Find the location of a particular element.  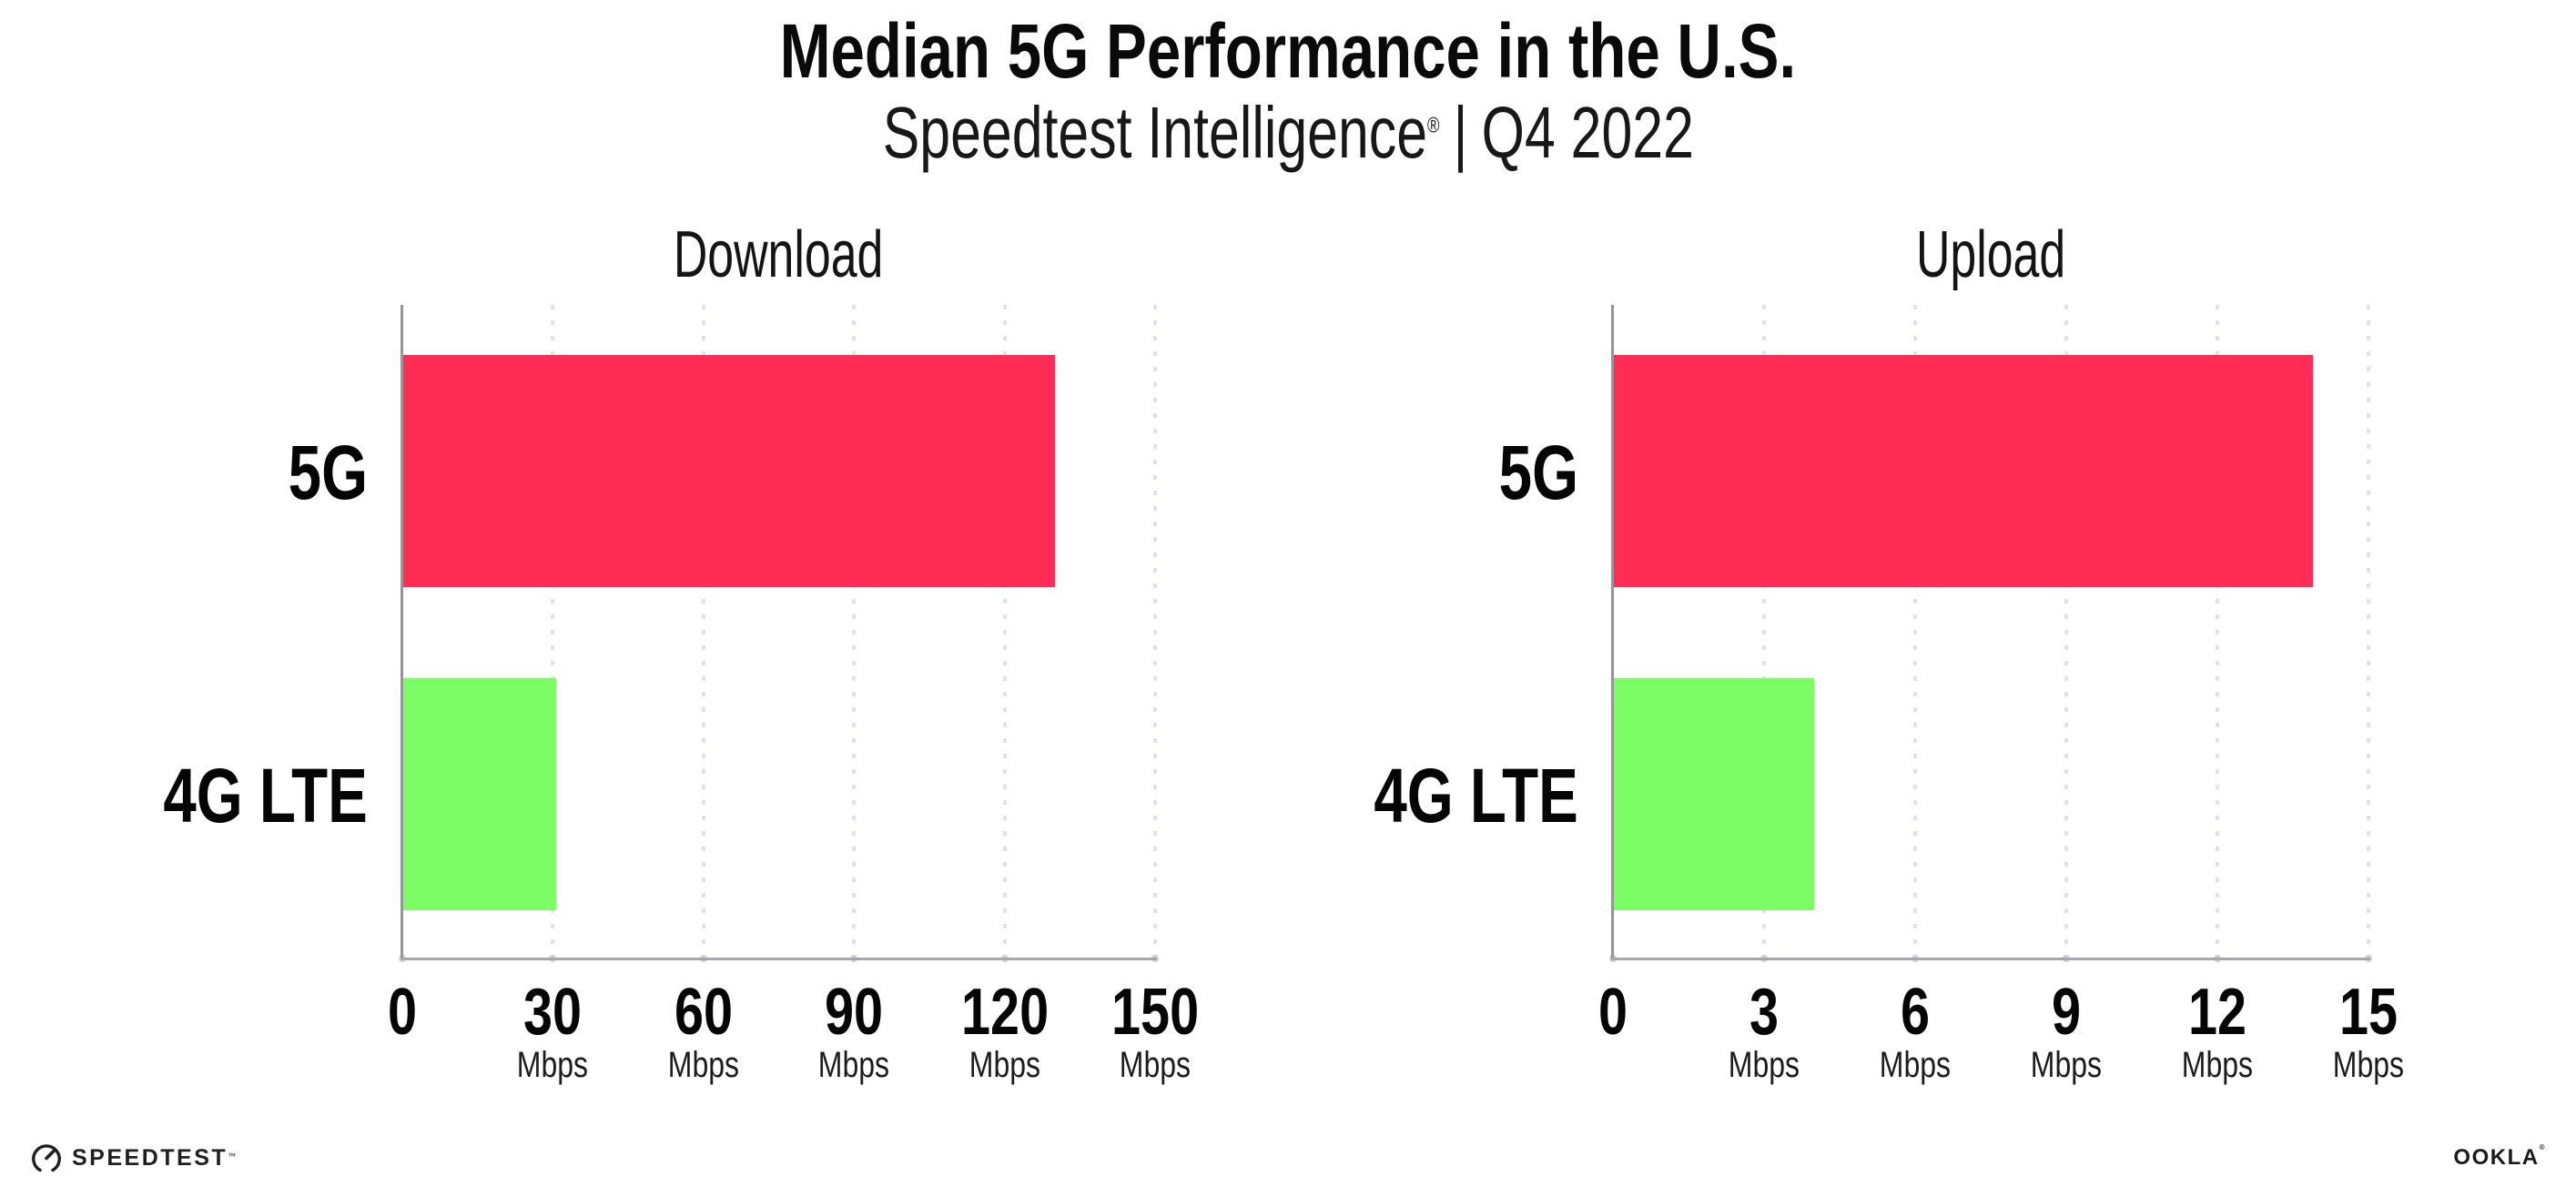

x-tick-label-download-0: 0 is located at coordinates (402, 1012).